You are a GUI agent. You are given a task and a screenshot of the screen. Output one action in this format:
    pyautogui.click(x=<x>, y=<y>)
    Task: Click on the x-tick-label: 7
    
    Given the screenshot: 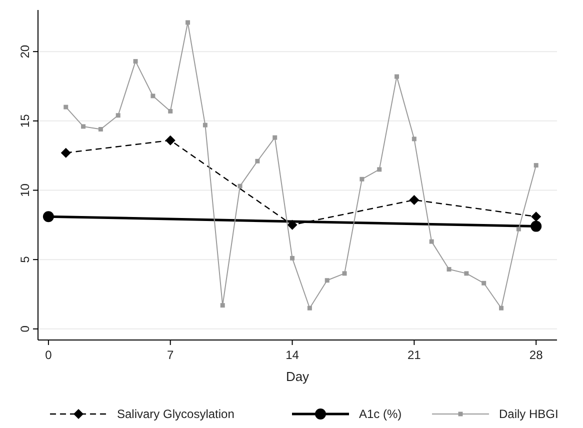 What is the action you would take?
    pyautogui.click(x=170, y=355)
    